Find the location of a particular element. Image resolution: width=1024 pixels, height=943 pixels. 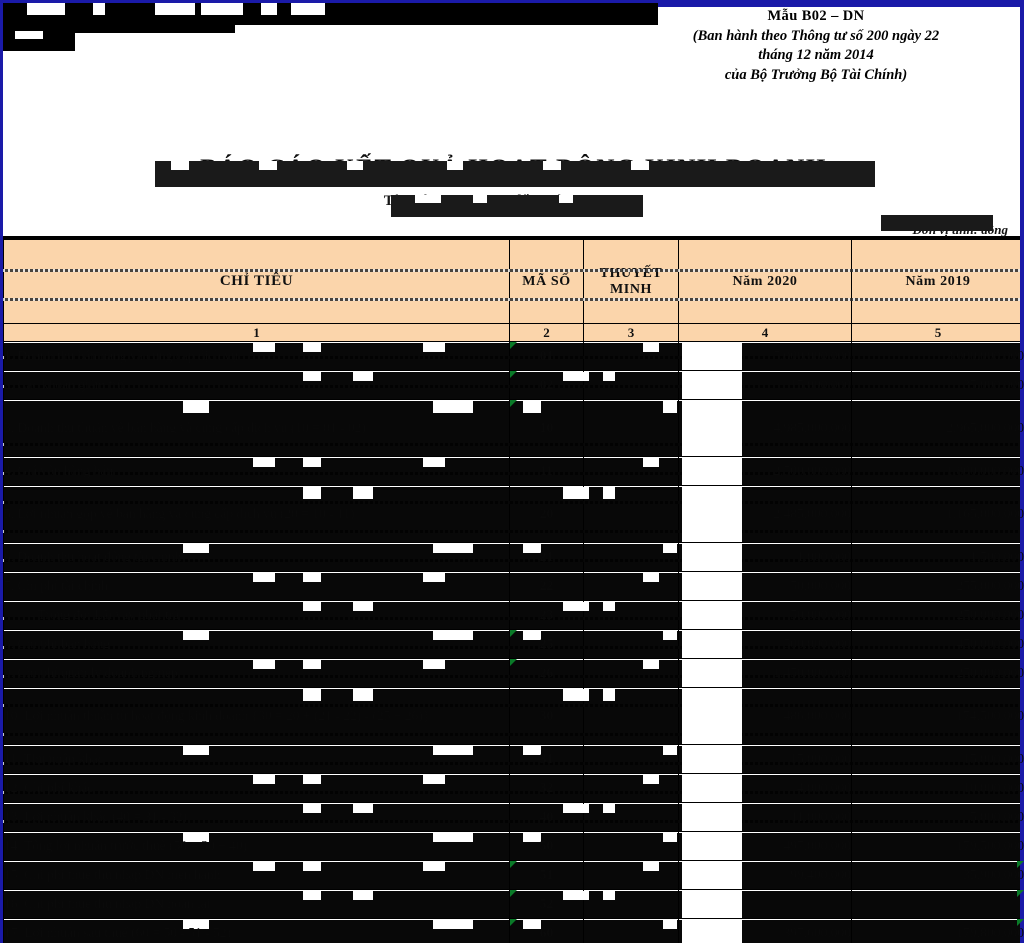

row-code-cell: 52 is located at coordinates (546, 904).